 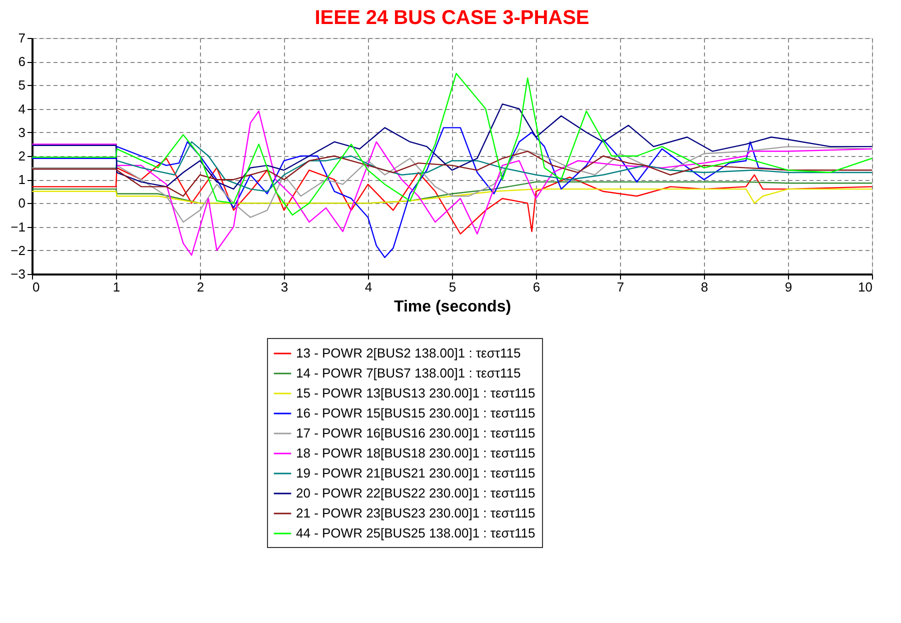 What do you see at coordinates (416, 433) in the screenshot?
I see `legend-label: 17 - POWR 16[BUS16 230.00]1 : τεστ115` at bounding box center [416, 433].